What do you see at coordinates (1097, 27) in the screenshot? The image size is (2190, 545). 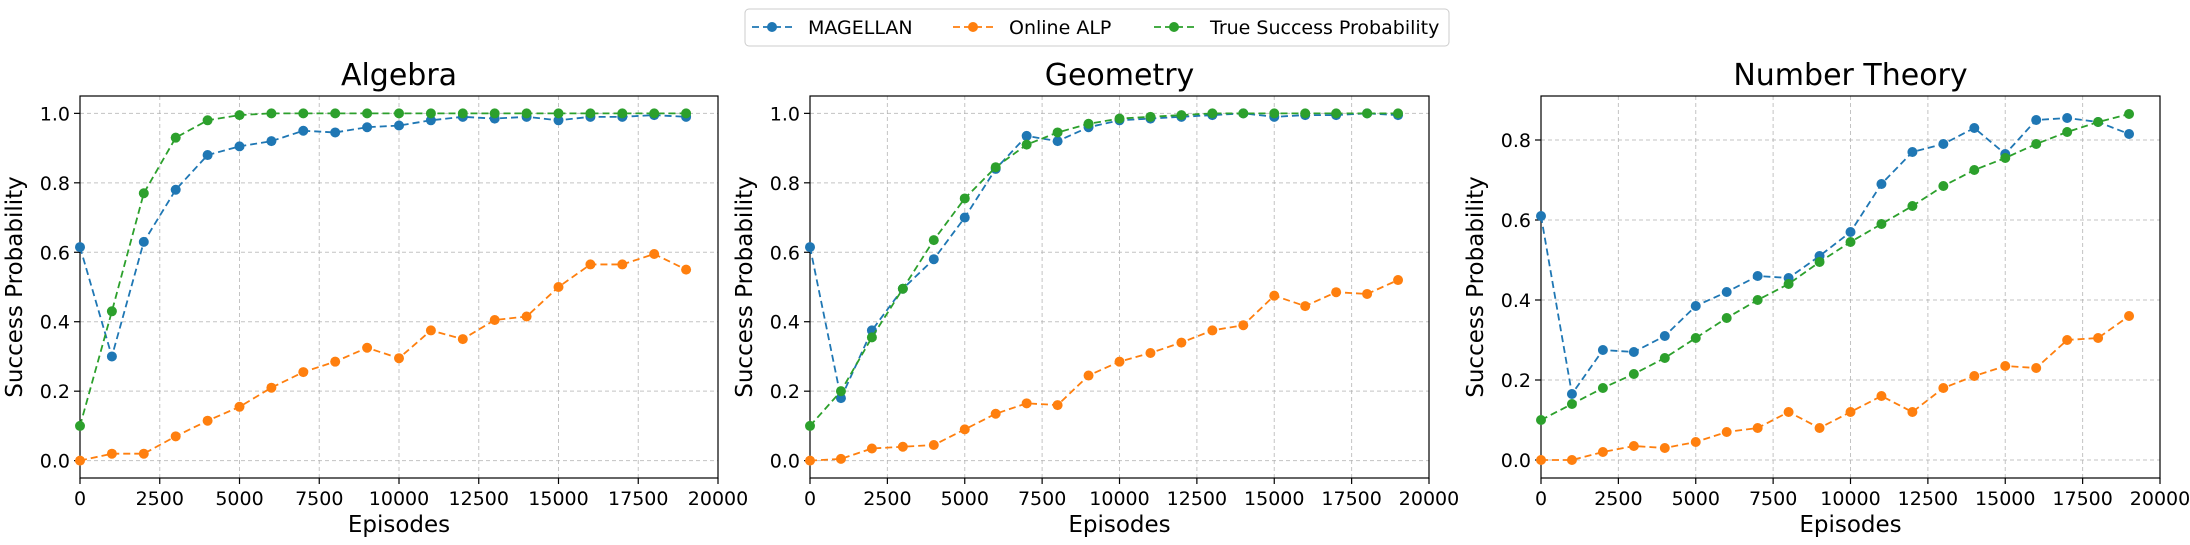 I see `legend-box` at bounding box center [1097, 27].